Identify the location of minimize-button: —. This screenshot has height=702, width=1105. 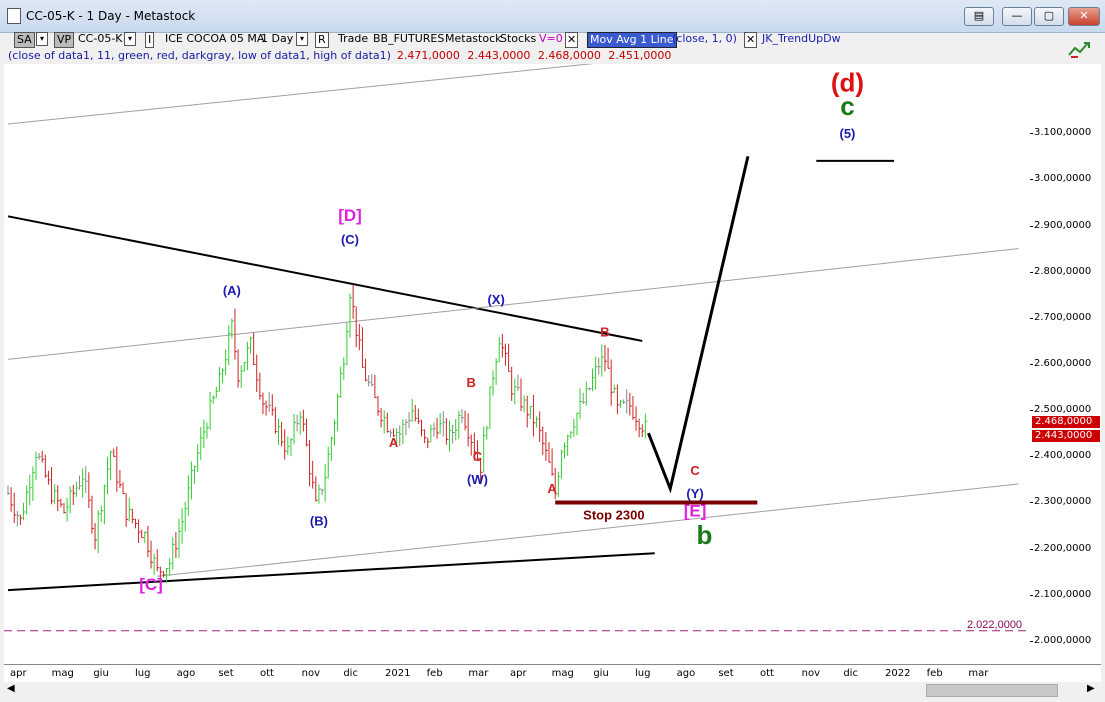
(1017, 16).